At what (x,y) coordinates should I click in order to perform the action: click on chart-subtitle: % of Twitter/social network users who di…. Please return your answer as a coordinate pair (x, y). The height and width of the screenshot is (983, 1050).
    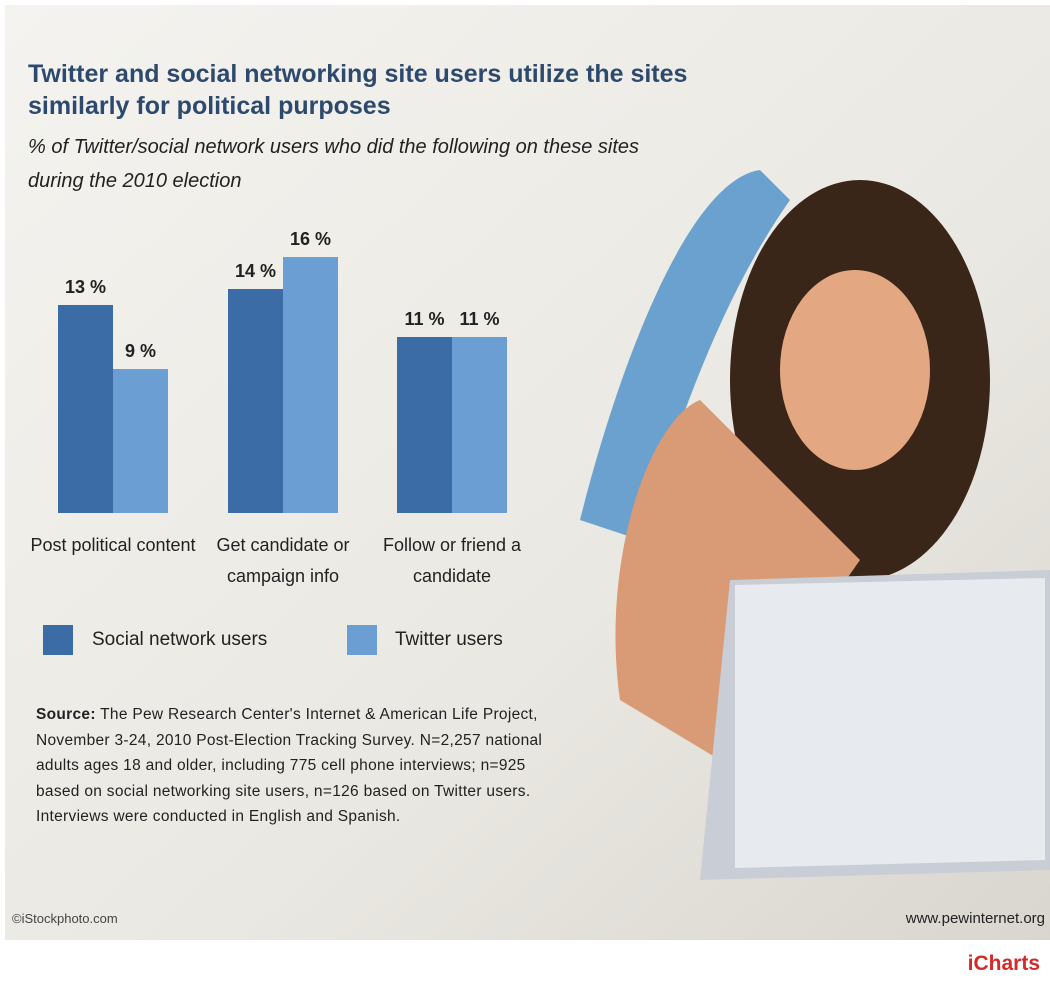
    Looking at the image, I should click on (334, 164).